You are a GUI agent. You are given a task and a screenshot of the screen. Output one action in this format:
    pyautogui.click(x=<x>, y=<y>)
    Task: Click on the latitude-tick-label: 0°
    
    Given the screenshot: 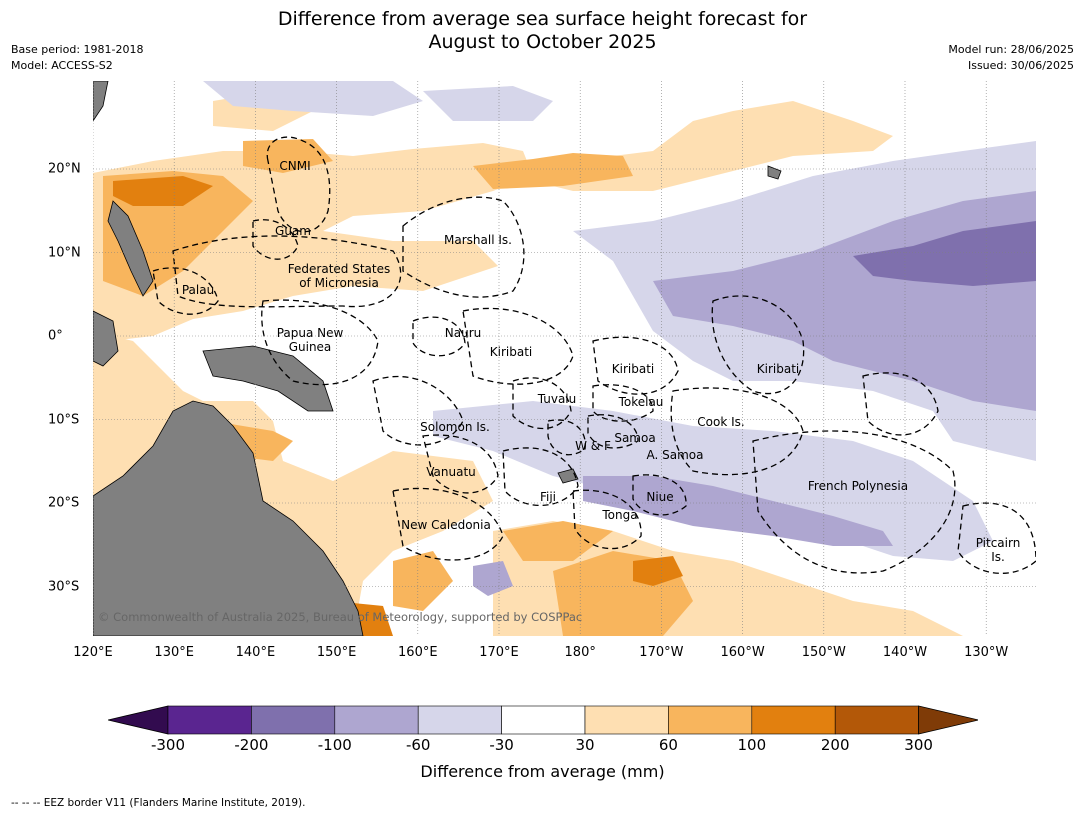 What is the action you would take?
    pyautogui.click(x=55, y=336)
    